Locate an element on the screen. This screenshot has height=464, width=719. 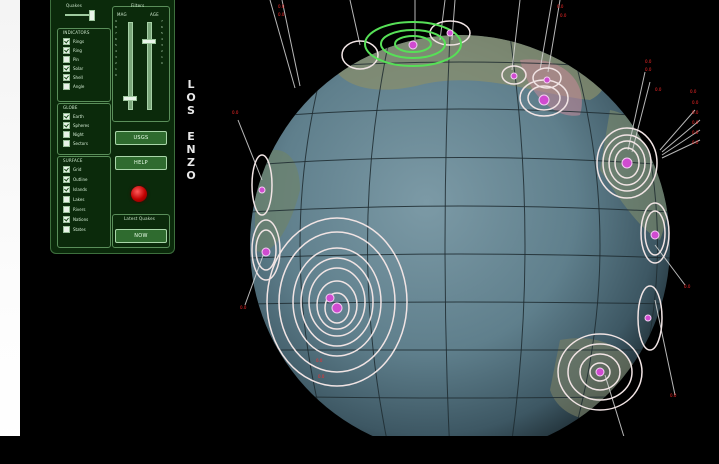
latest-quakes-label: Latest Quakes is located at coordinates (140, 218).